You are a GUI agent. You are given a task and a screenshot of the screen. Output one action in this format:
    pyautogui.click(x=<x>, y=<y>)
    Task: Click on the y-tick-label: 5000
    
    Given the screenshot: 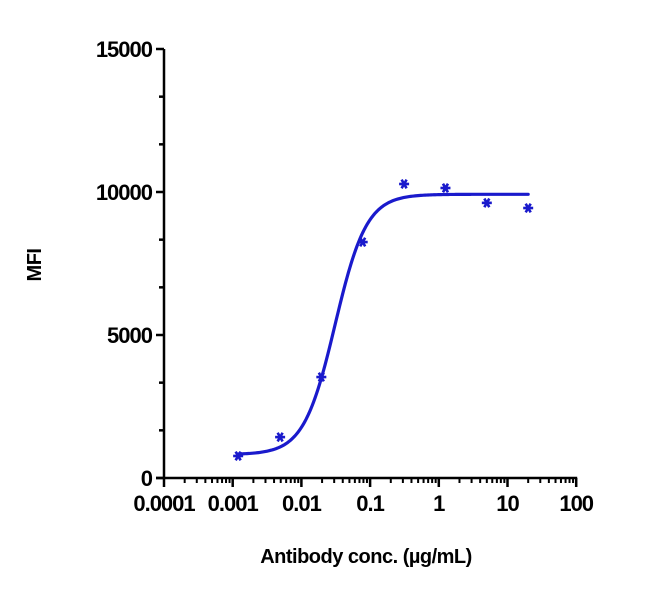 What is the action you would take?
    pyautogui.click(x=130, y=335)
    